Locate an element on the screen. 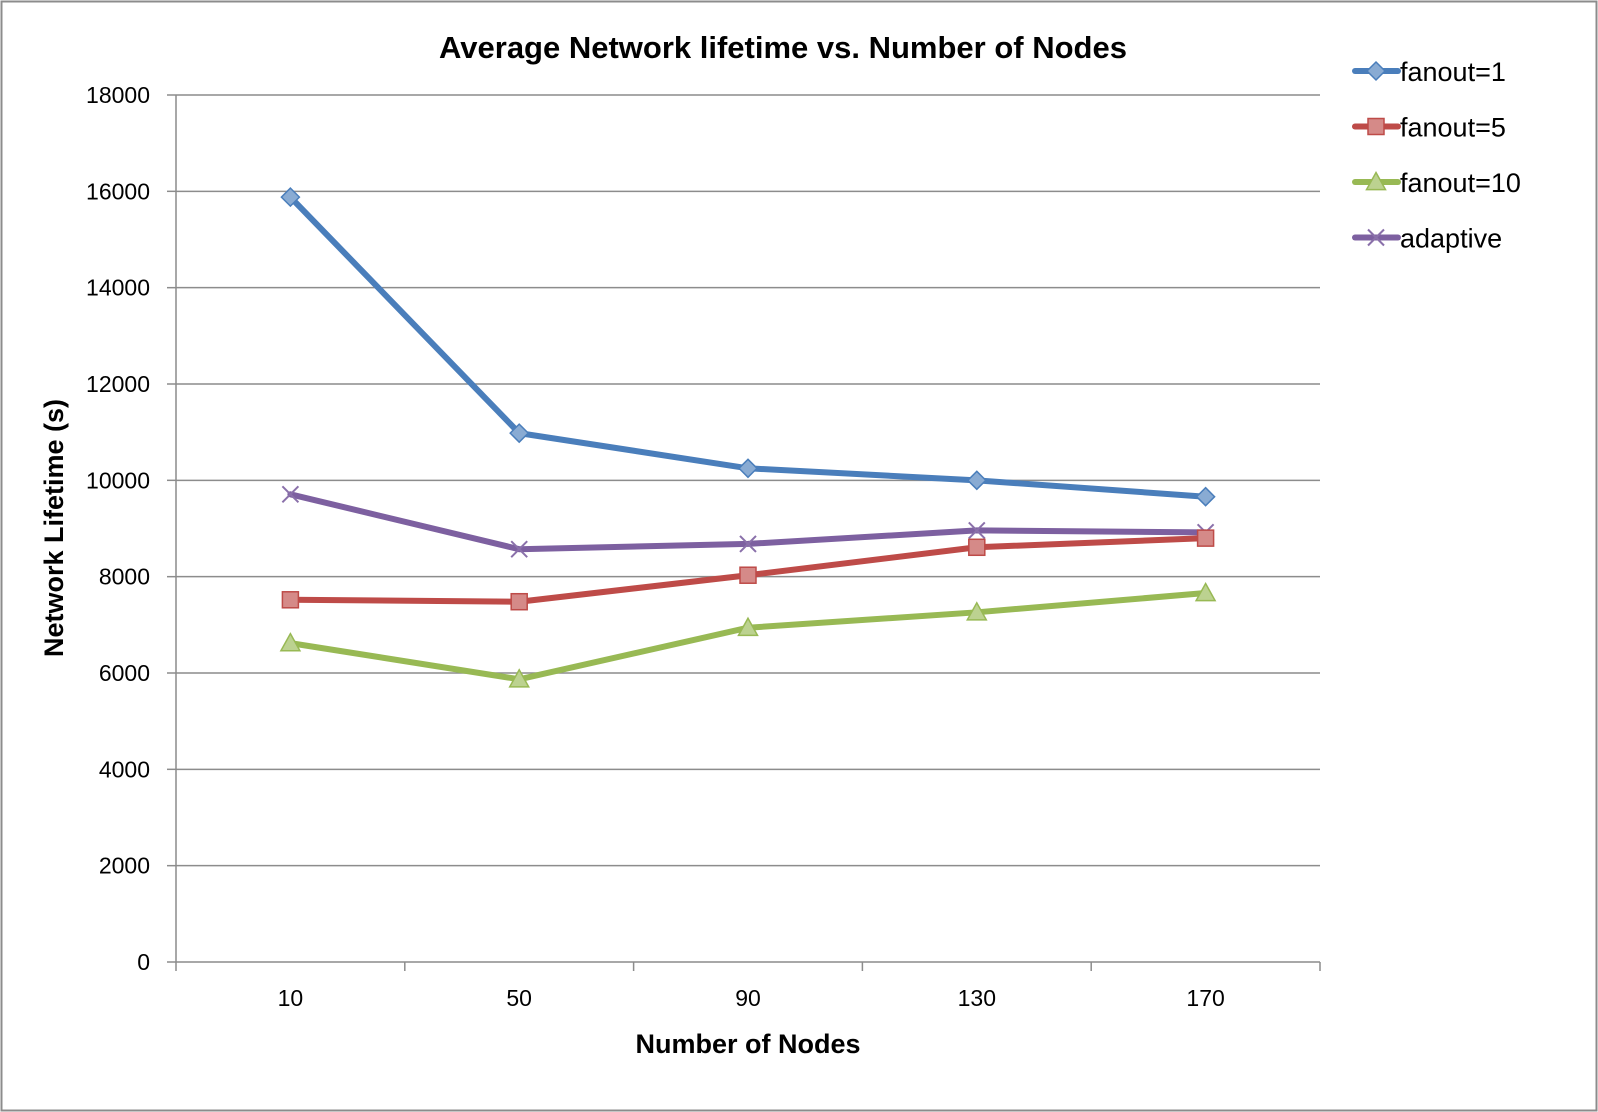 This screenshot has height=1112, width=1598. series-fanout=5 is located at coordinates (748, 570).